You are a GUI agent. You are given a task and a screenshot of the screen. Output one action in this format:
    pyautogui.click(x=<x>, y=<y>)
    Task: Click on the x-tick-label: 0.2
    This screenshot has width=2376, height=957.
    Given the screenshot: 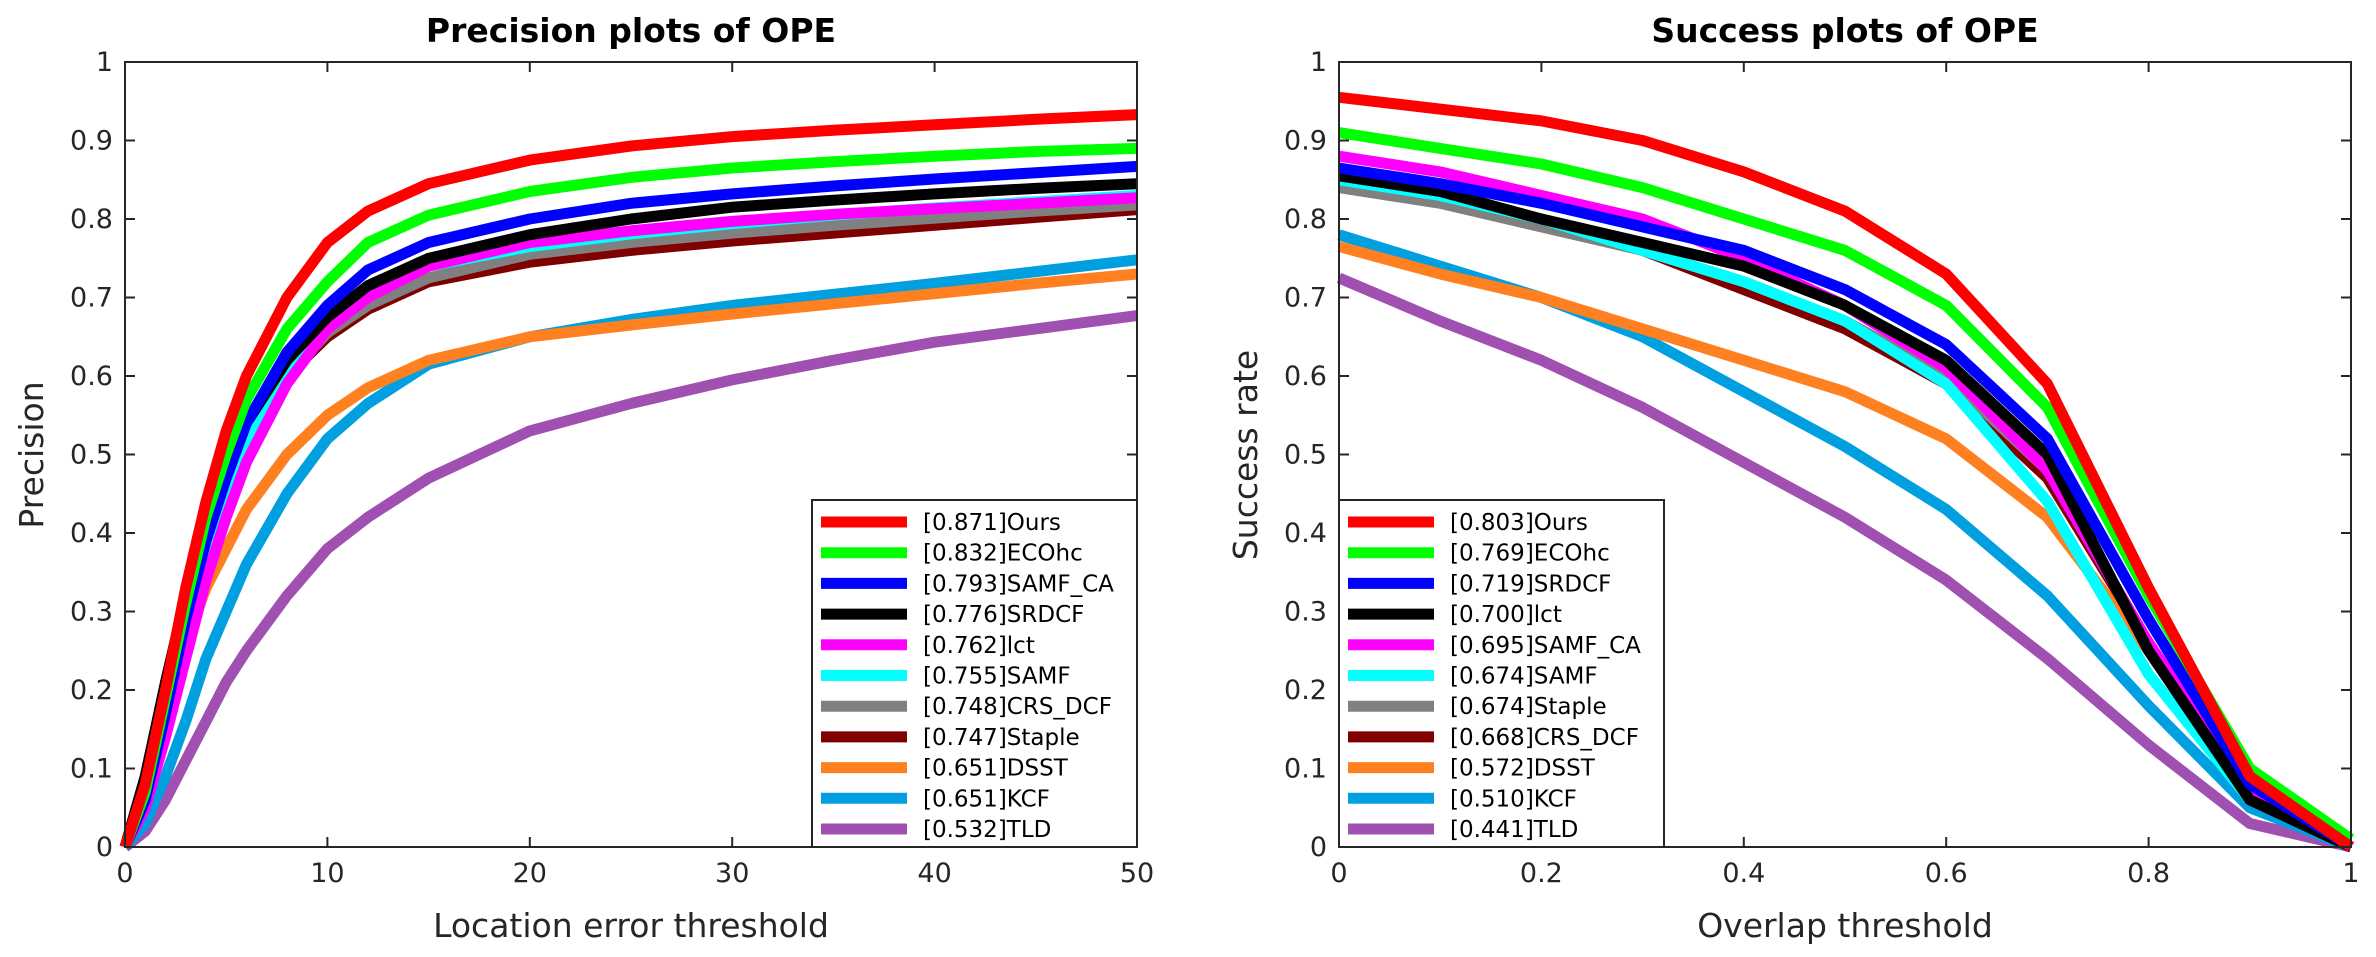 What is the action you would take?
    pyautogui.click(x=1541, y=873)
    